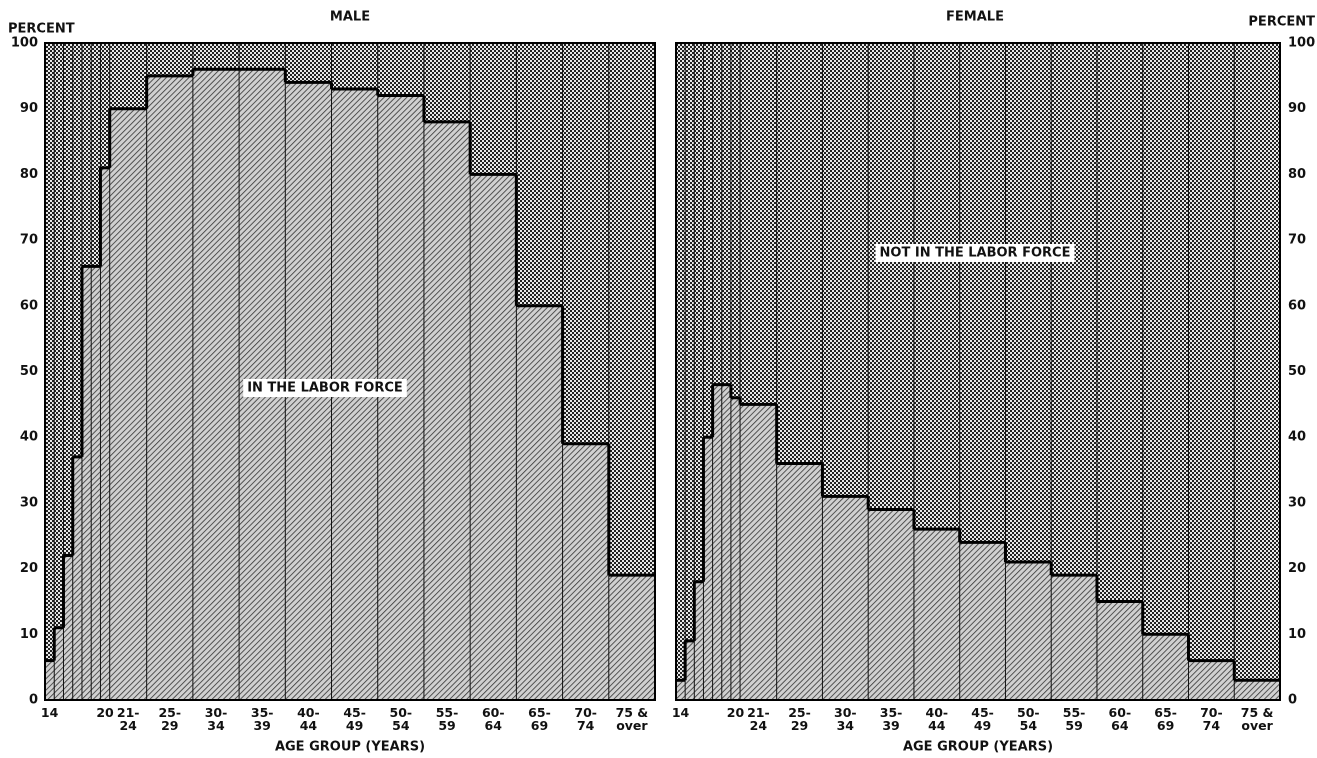 This screenshot has height=758, width=1317. Describe the element at coordinates (350, 17) in the screenshot. I see `chart-title: MALE` at that location.